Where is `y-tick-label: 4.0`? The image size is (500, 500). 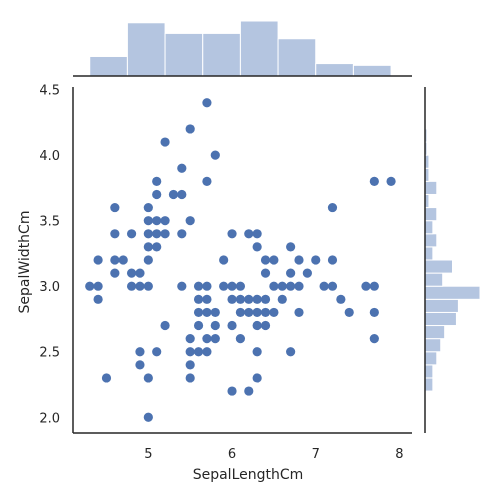
y-tick-label: 4.0 is located at coordinates (49, 156).